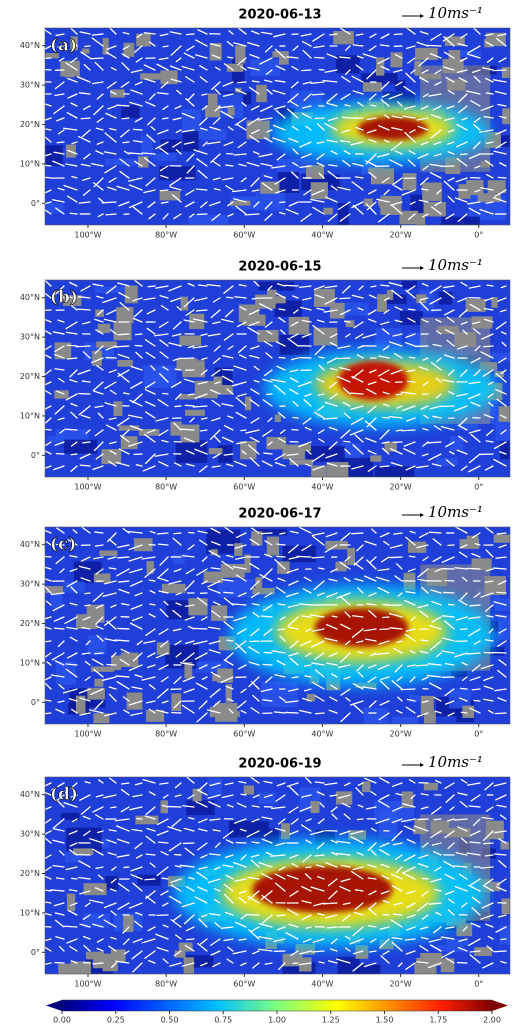  What do you see at coordinates (478, 235) in the screenshot?
I see `x-tick-label: 0°` at bounding box center [478, 235].